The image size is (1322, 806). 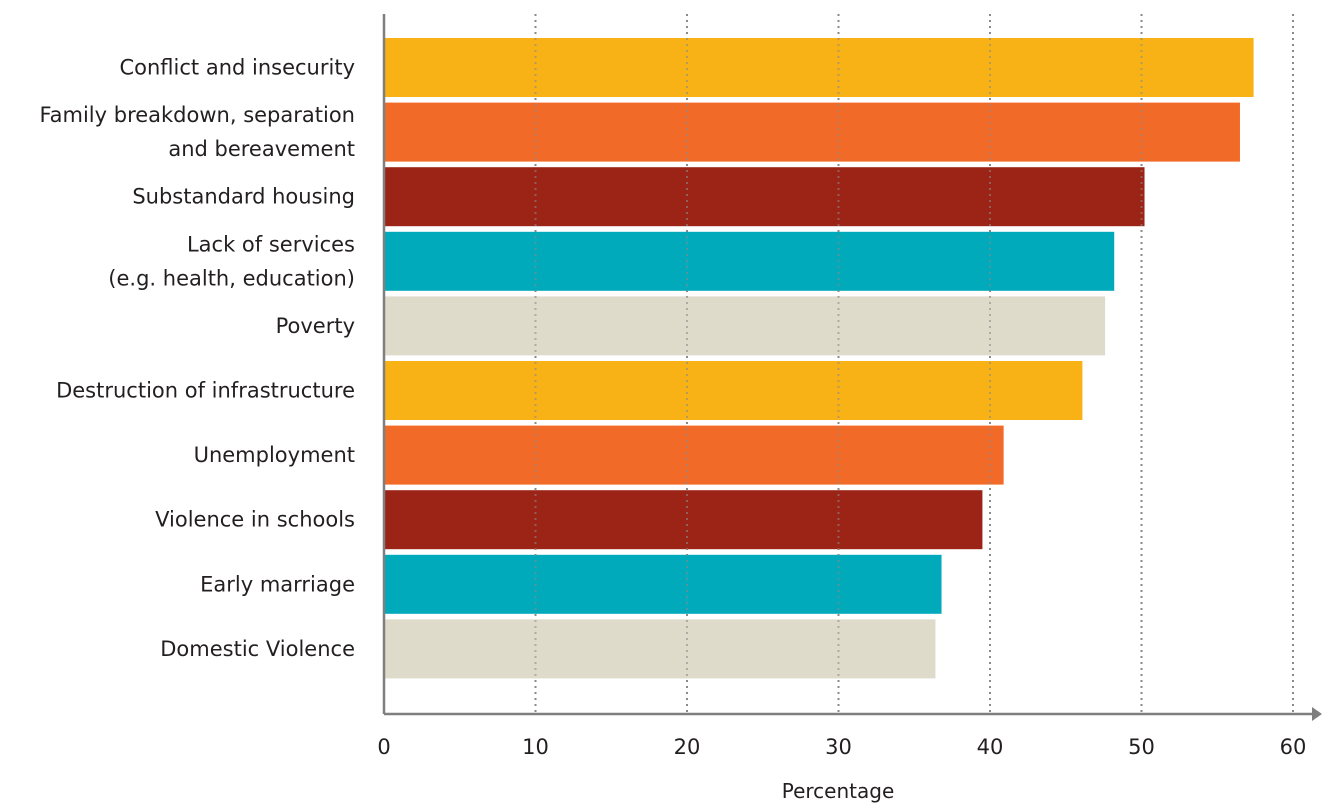 What do you see at coordinates (687, 747) in the screenshot?
I see `x-tick-label: 20` at bounding box center [687, 747].